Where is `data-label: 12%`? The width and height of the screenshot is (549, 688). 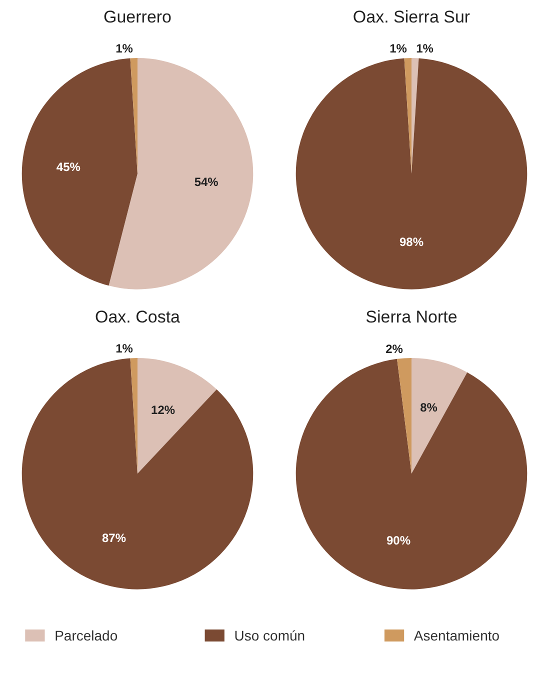 data-label: 12% is located at coordinates (163, 410).